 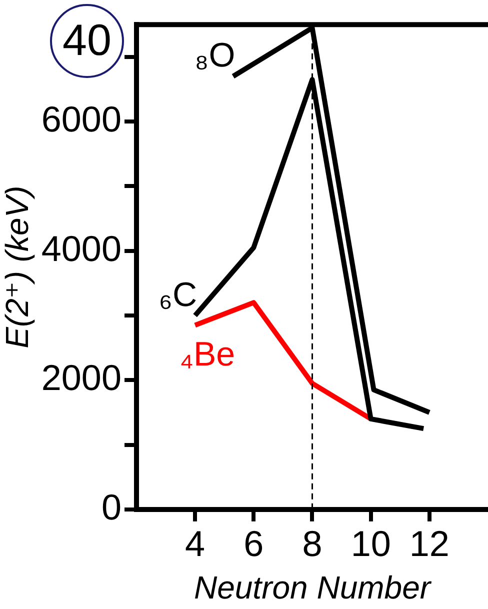 I want to click on x-tick-label: 8, so click(x=312, y=543).